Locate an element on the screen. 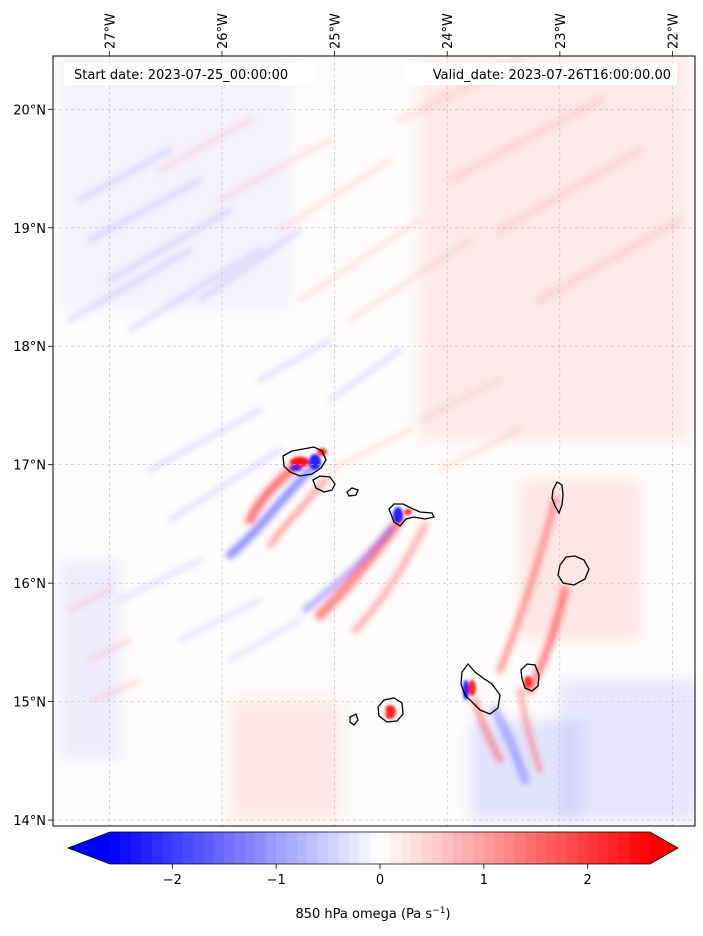 The height and width of the screenshot is (936, 703). colorbar: −2 −1 0 1 2 850 hPa omega (Pa s−1) is located at coordinates (372, 876).